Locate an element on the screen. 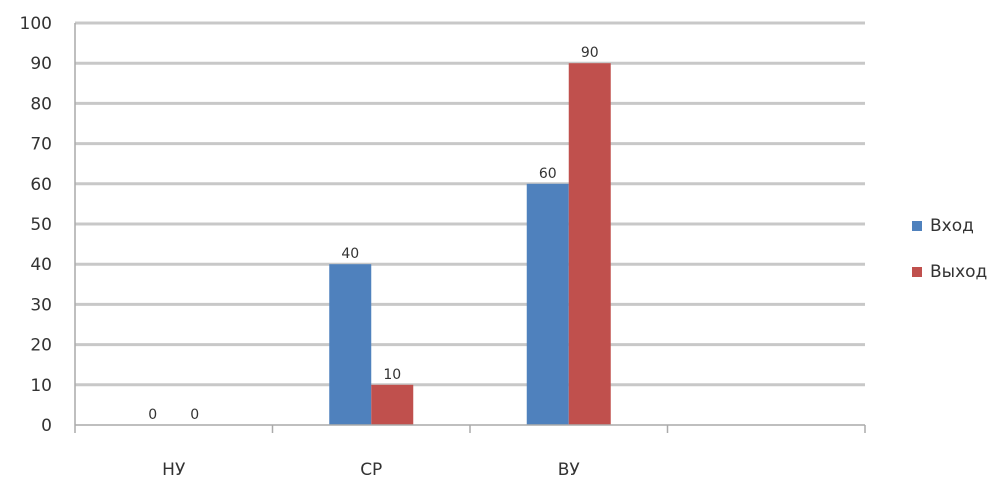 The height and width of the screenshot is (477, 1003). y-tick-label: 100 is located at coordinates (36, 24).